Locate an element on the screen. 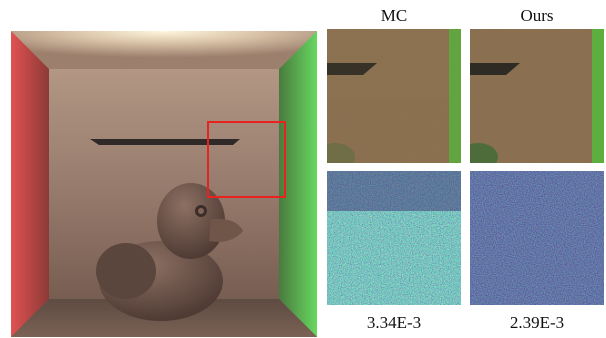 This screenshot has width=606, height=338. error-map-mc is located at coordinates (394, 238).